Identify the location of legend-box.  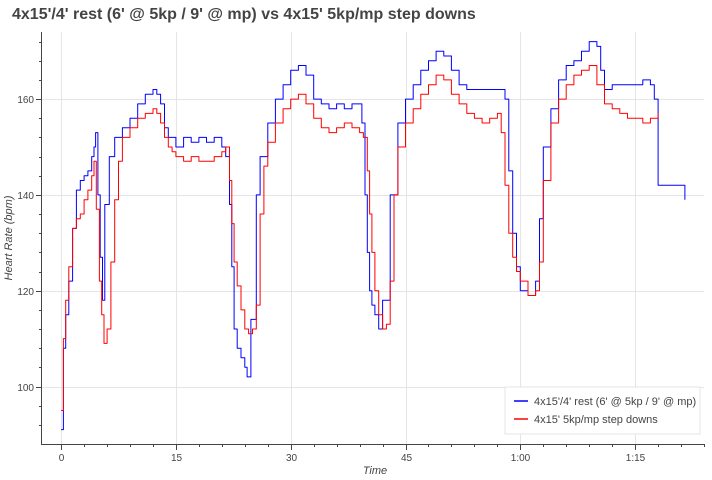
(602, 410).